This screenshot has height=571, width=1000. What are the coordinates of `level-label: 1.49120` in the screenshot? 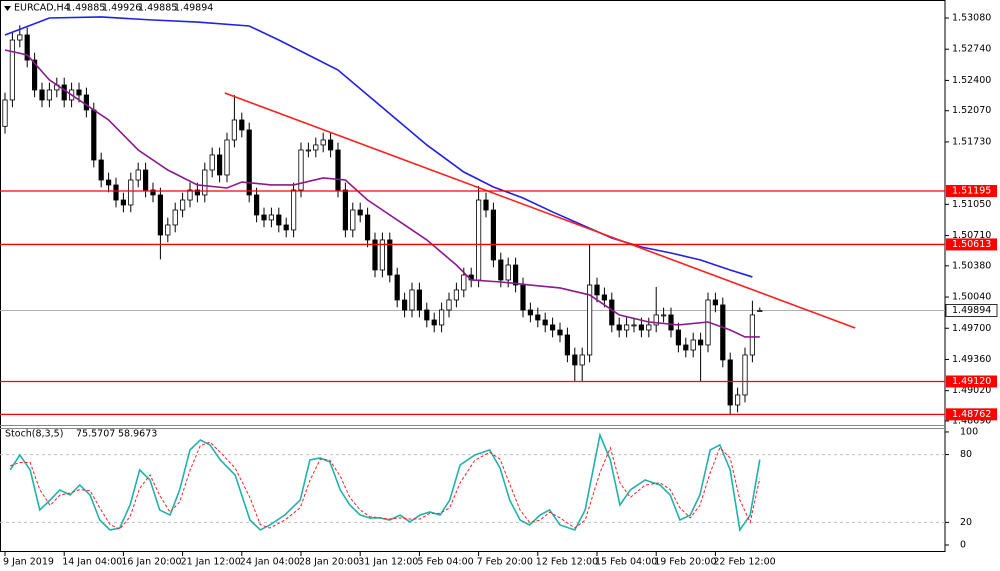 It's located at (971, 381).